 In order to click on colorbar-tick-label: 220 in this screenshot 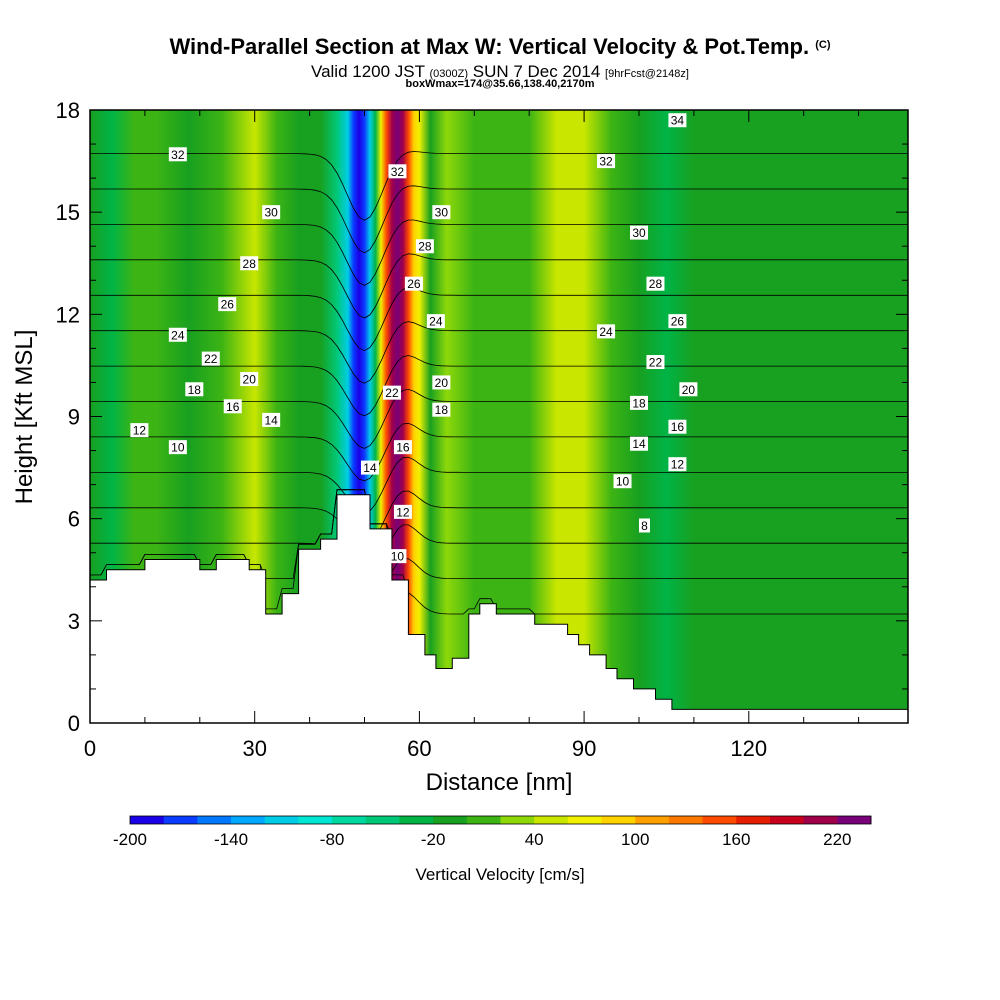, I will do `click(837, 839)`.